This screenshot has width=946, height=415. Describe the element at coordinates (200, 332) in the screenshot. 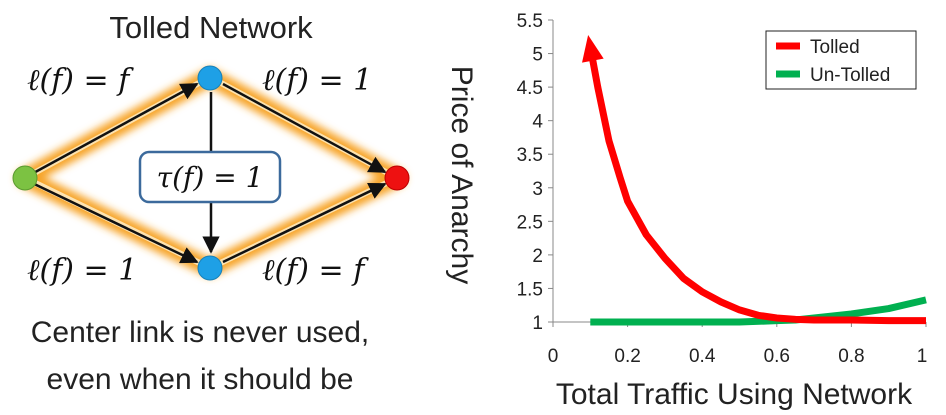

I see `caption-line-1: Center link is never used,` at that location.